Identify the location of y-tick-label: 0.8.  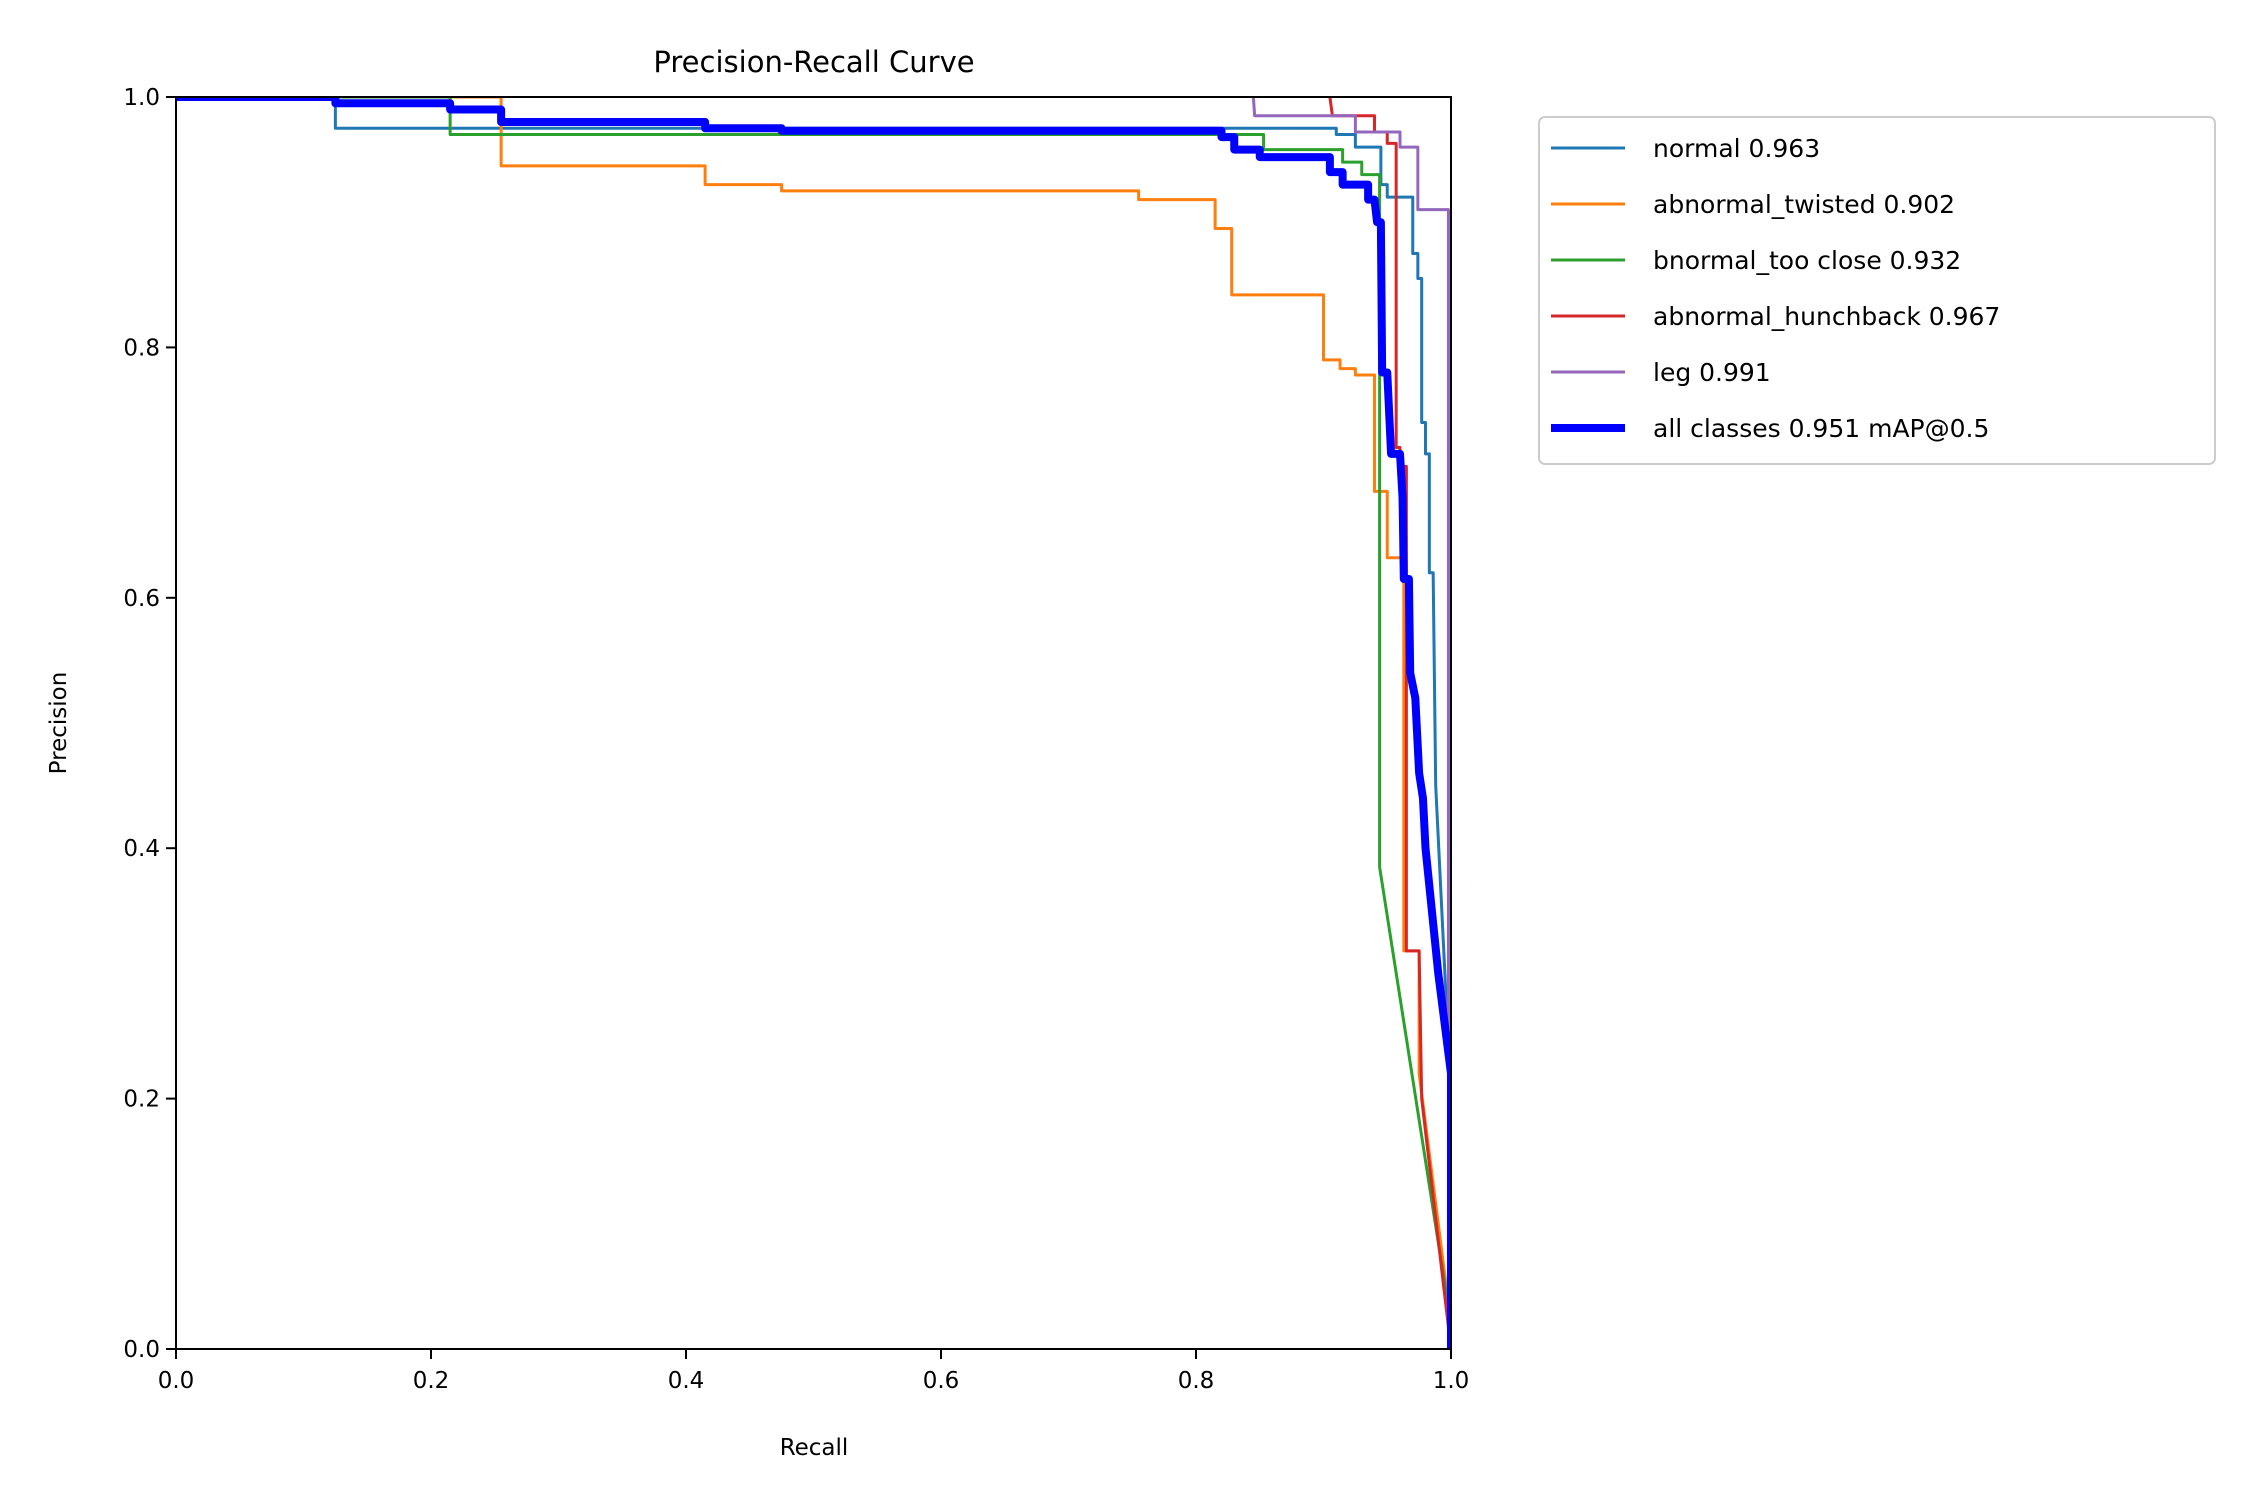
(141, 348).